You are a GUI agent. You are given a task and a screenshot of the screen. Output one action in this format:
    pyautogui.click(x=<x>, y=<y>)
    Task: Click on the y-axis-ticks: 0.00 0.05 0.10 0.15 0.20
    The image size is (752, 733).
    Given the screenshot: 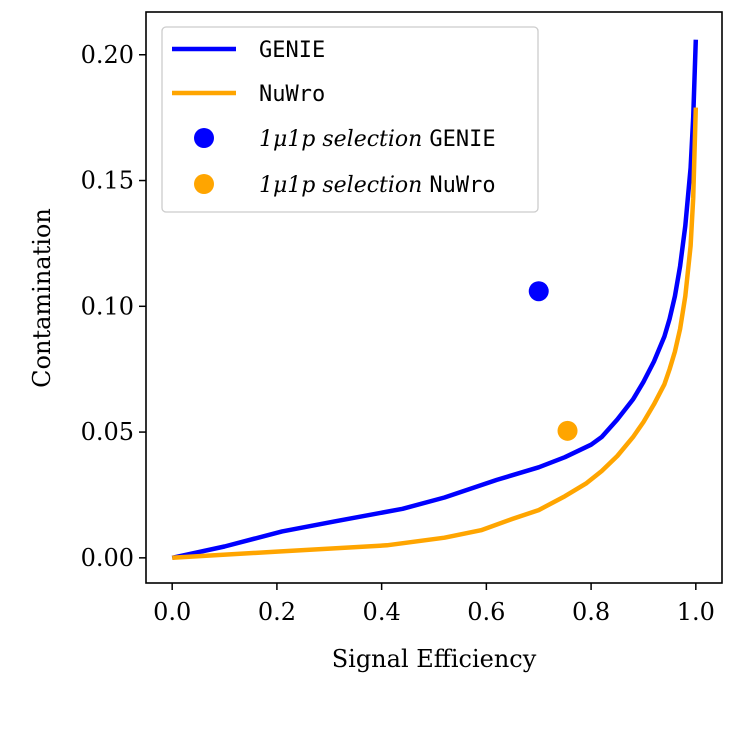 What is the action you would take?
    pyautogui.click(x=113, y=306)
    